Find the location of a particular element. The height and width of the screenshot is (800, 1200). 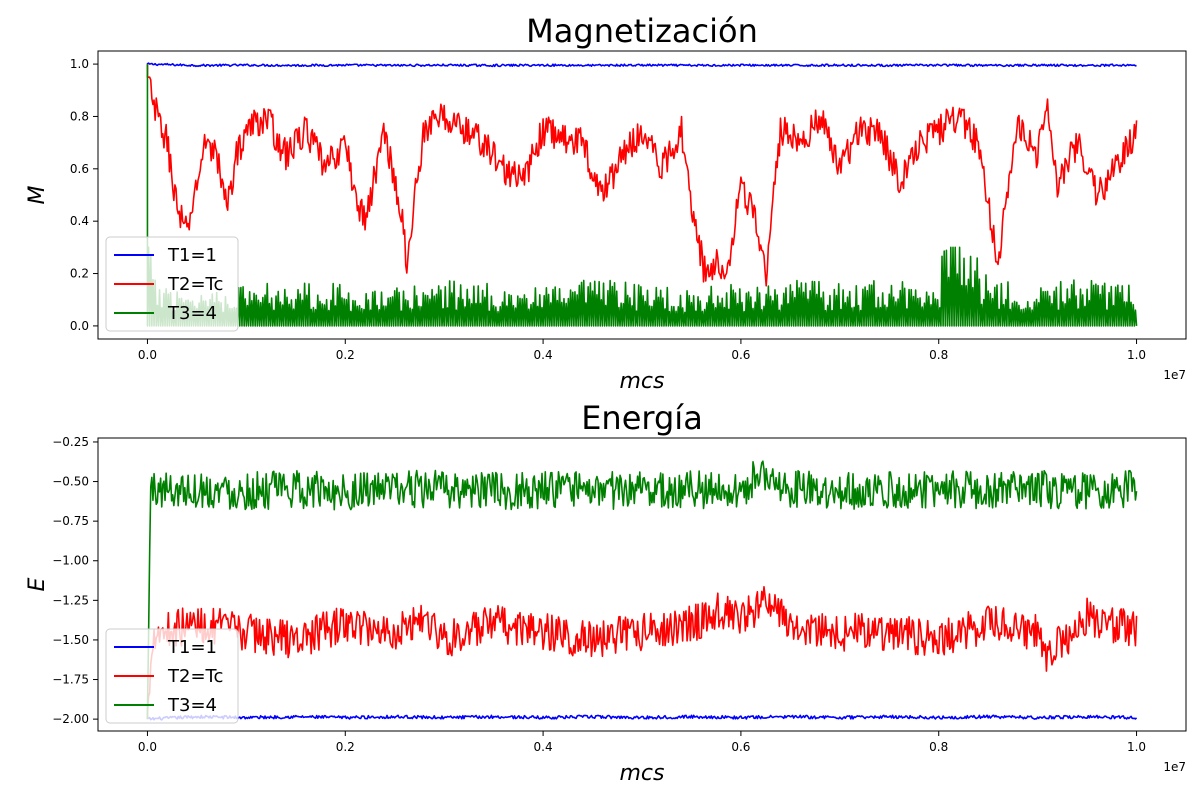

y-tick-label: 0.6 is located at coordinates (79, 169).